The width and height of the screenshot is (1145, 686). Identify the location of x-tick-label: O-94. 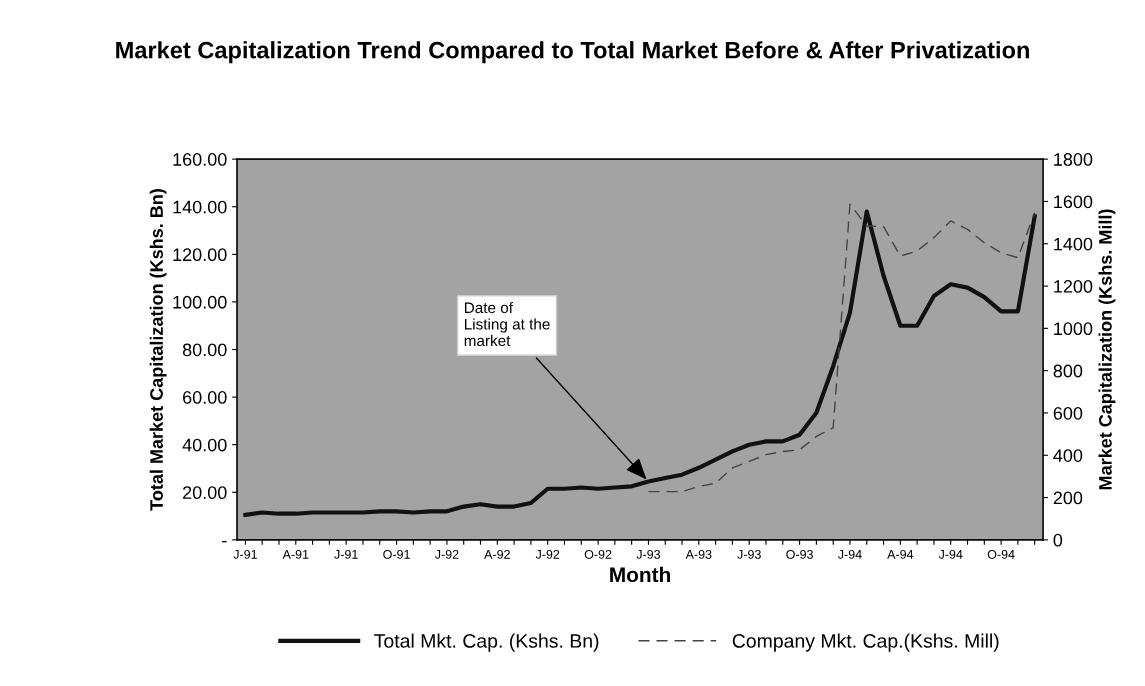
(1001, 554).